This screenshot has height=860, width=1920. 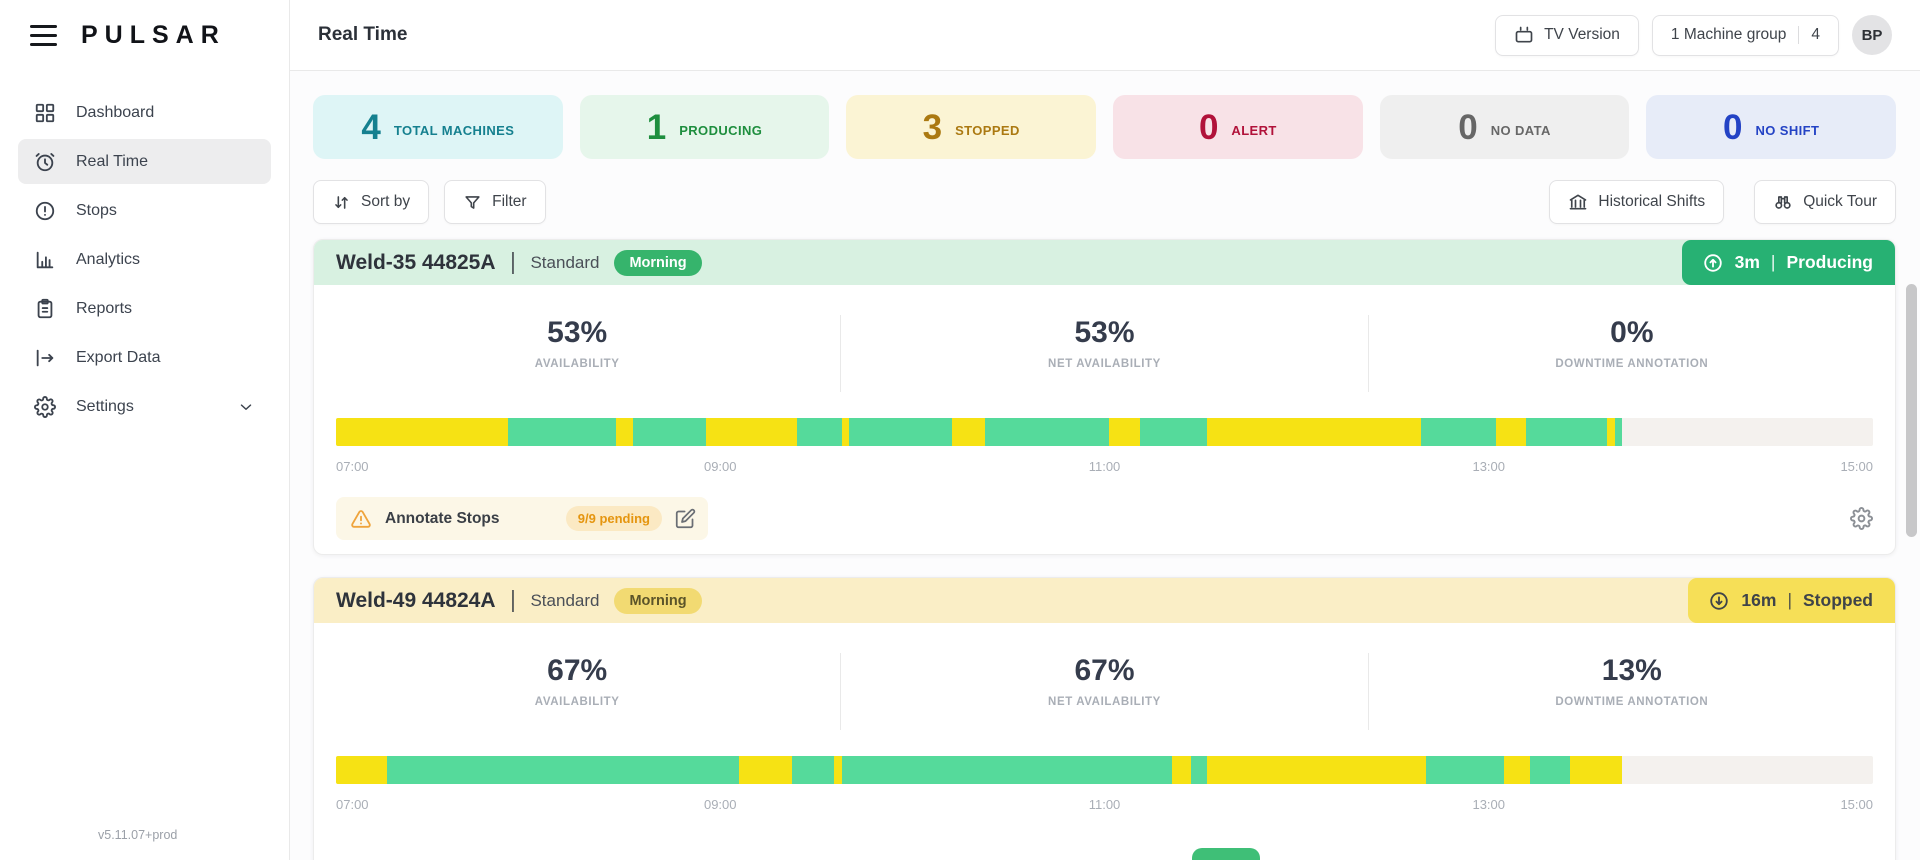 I want to click on summary-card-alert: 0 ALERT, so click(x=1238, y=127).